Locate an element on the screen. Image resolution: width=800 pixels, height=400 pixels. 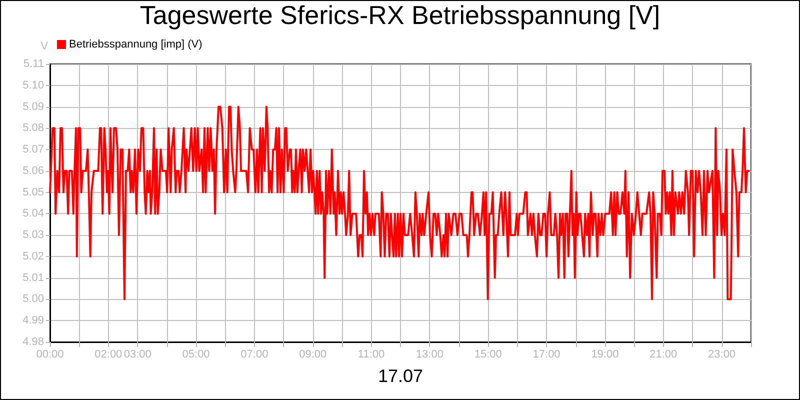
x-tick-label: 07:00 is located at coordinates (254, 354).